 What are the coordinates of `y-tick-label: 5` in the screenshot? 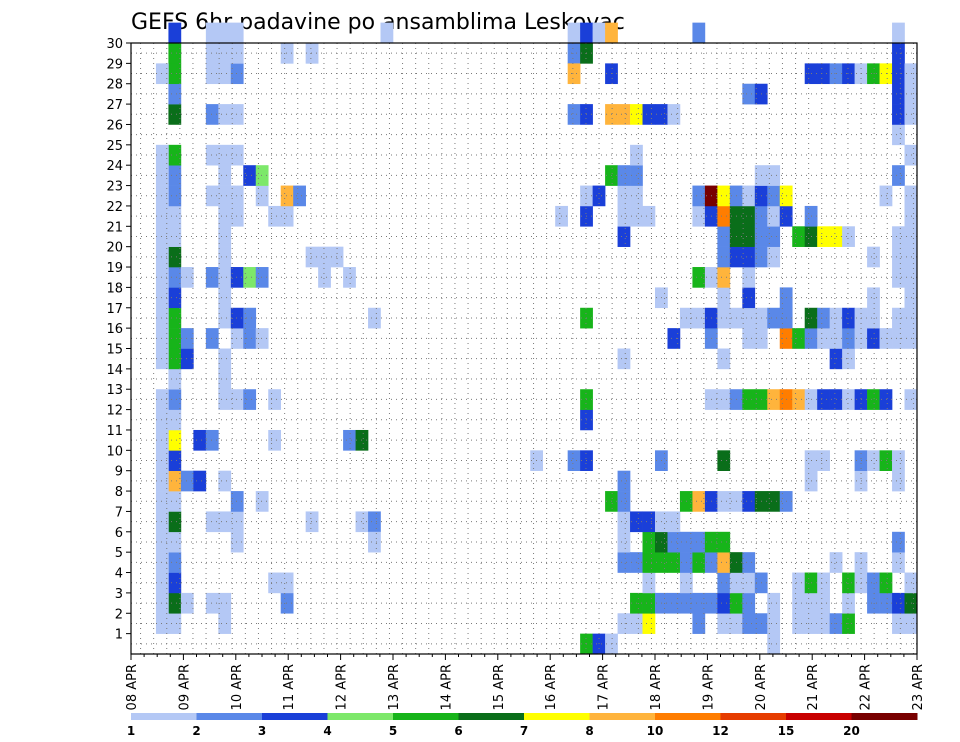 It's located at (119, 553).